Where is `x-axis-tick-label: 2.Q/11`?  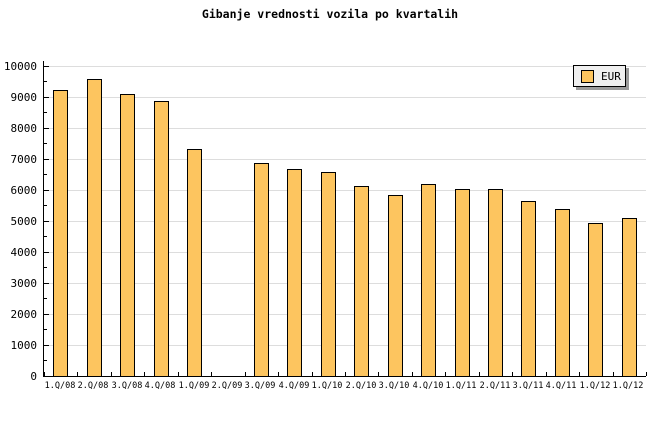 x-axis-tick-label: 2.Q/11 is located at coordinates (495, 386).